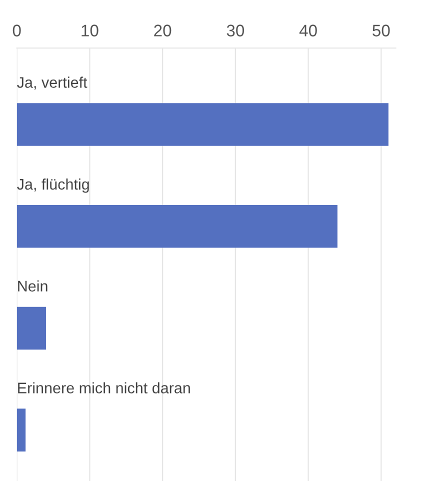 The width and height of the screenshot is (421, 481). Describe the element at coordinates (16, 30) in the screenshot. I see `x-tick-label: 0` at that location.